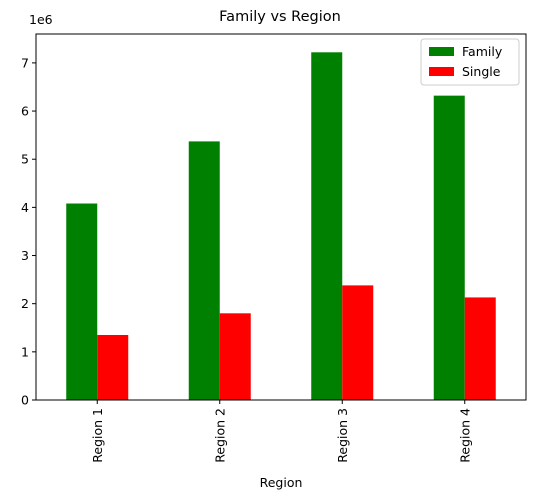 The image size is (534, 500). What do you see at coordinates (25, 159) in the screenshot?
I see `y-tick-label: 5` at bounding box center [25, 159].